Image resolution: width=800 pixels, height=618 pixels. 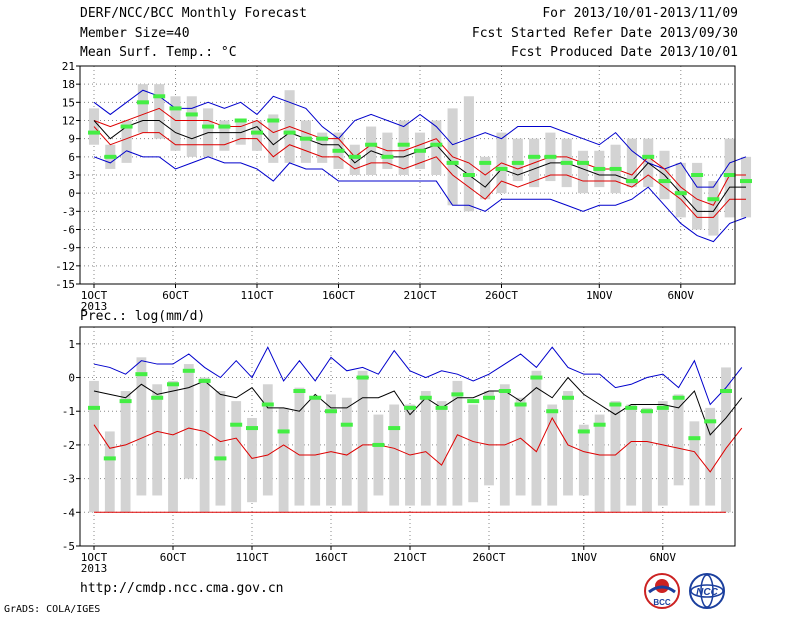 What do you see at coordinates (624, 52) in the screenshot?
I see `fcst-produced-date: Fcst Produced Date 2013/10/01` at bounding box center [624, 52].